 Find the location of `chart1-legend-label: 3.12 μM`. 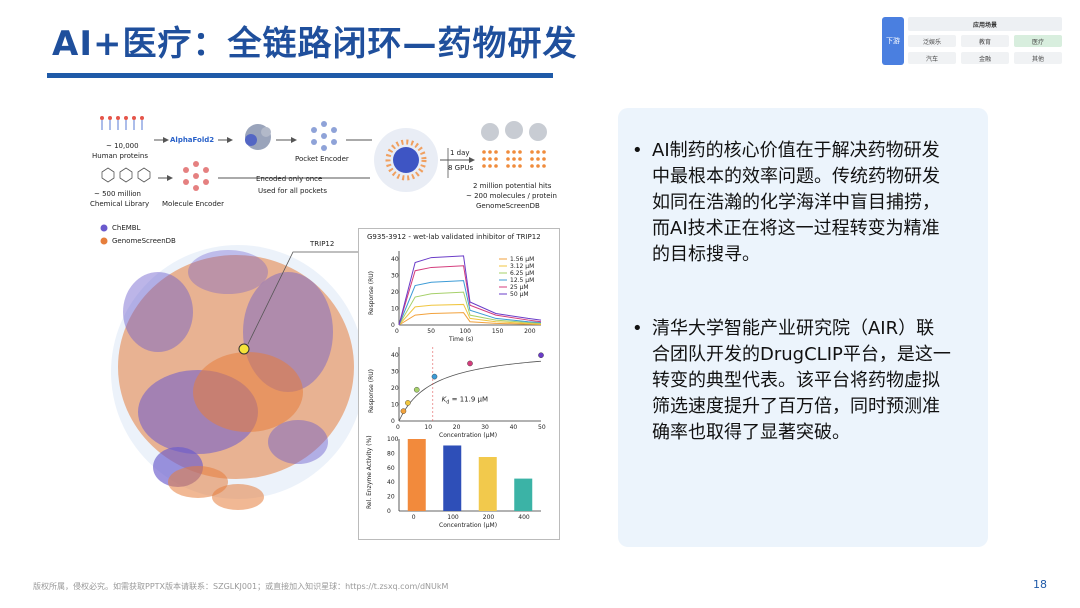

chart1-legend-label: 3.12 μM is located at coordinates (522, 266).